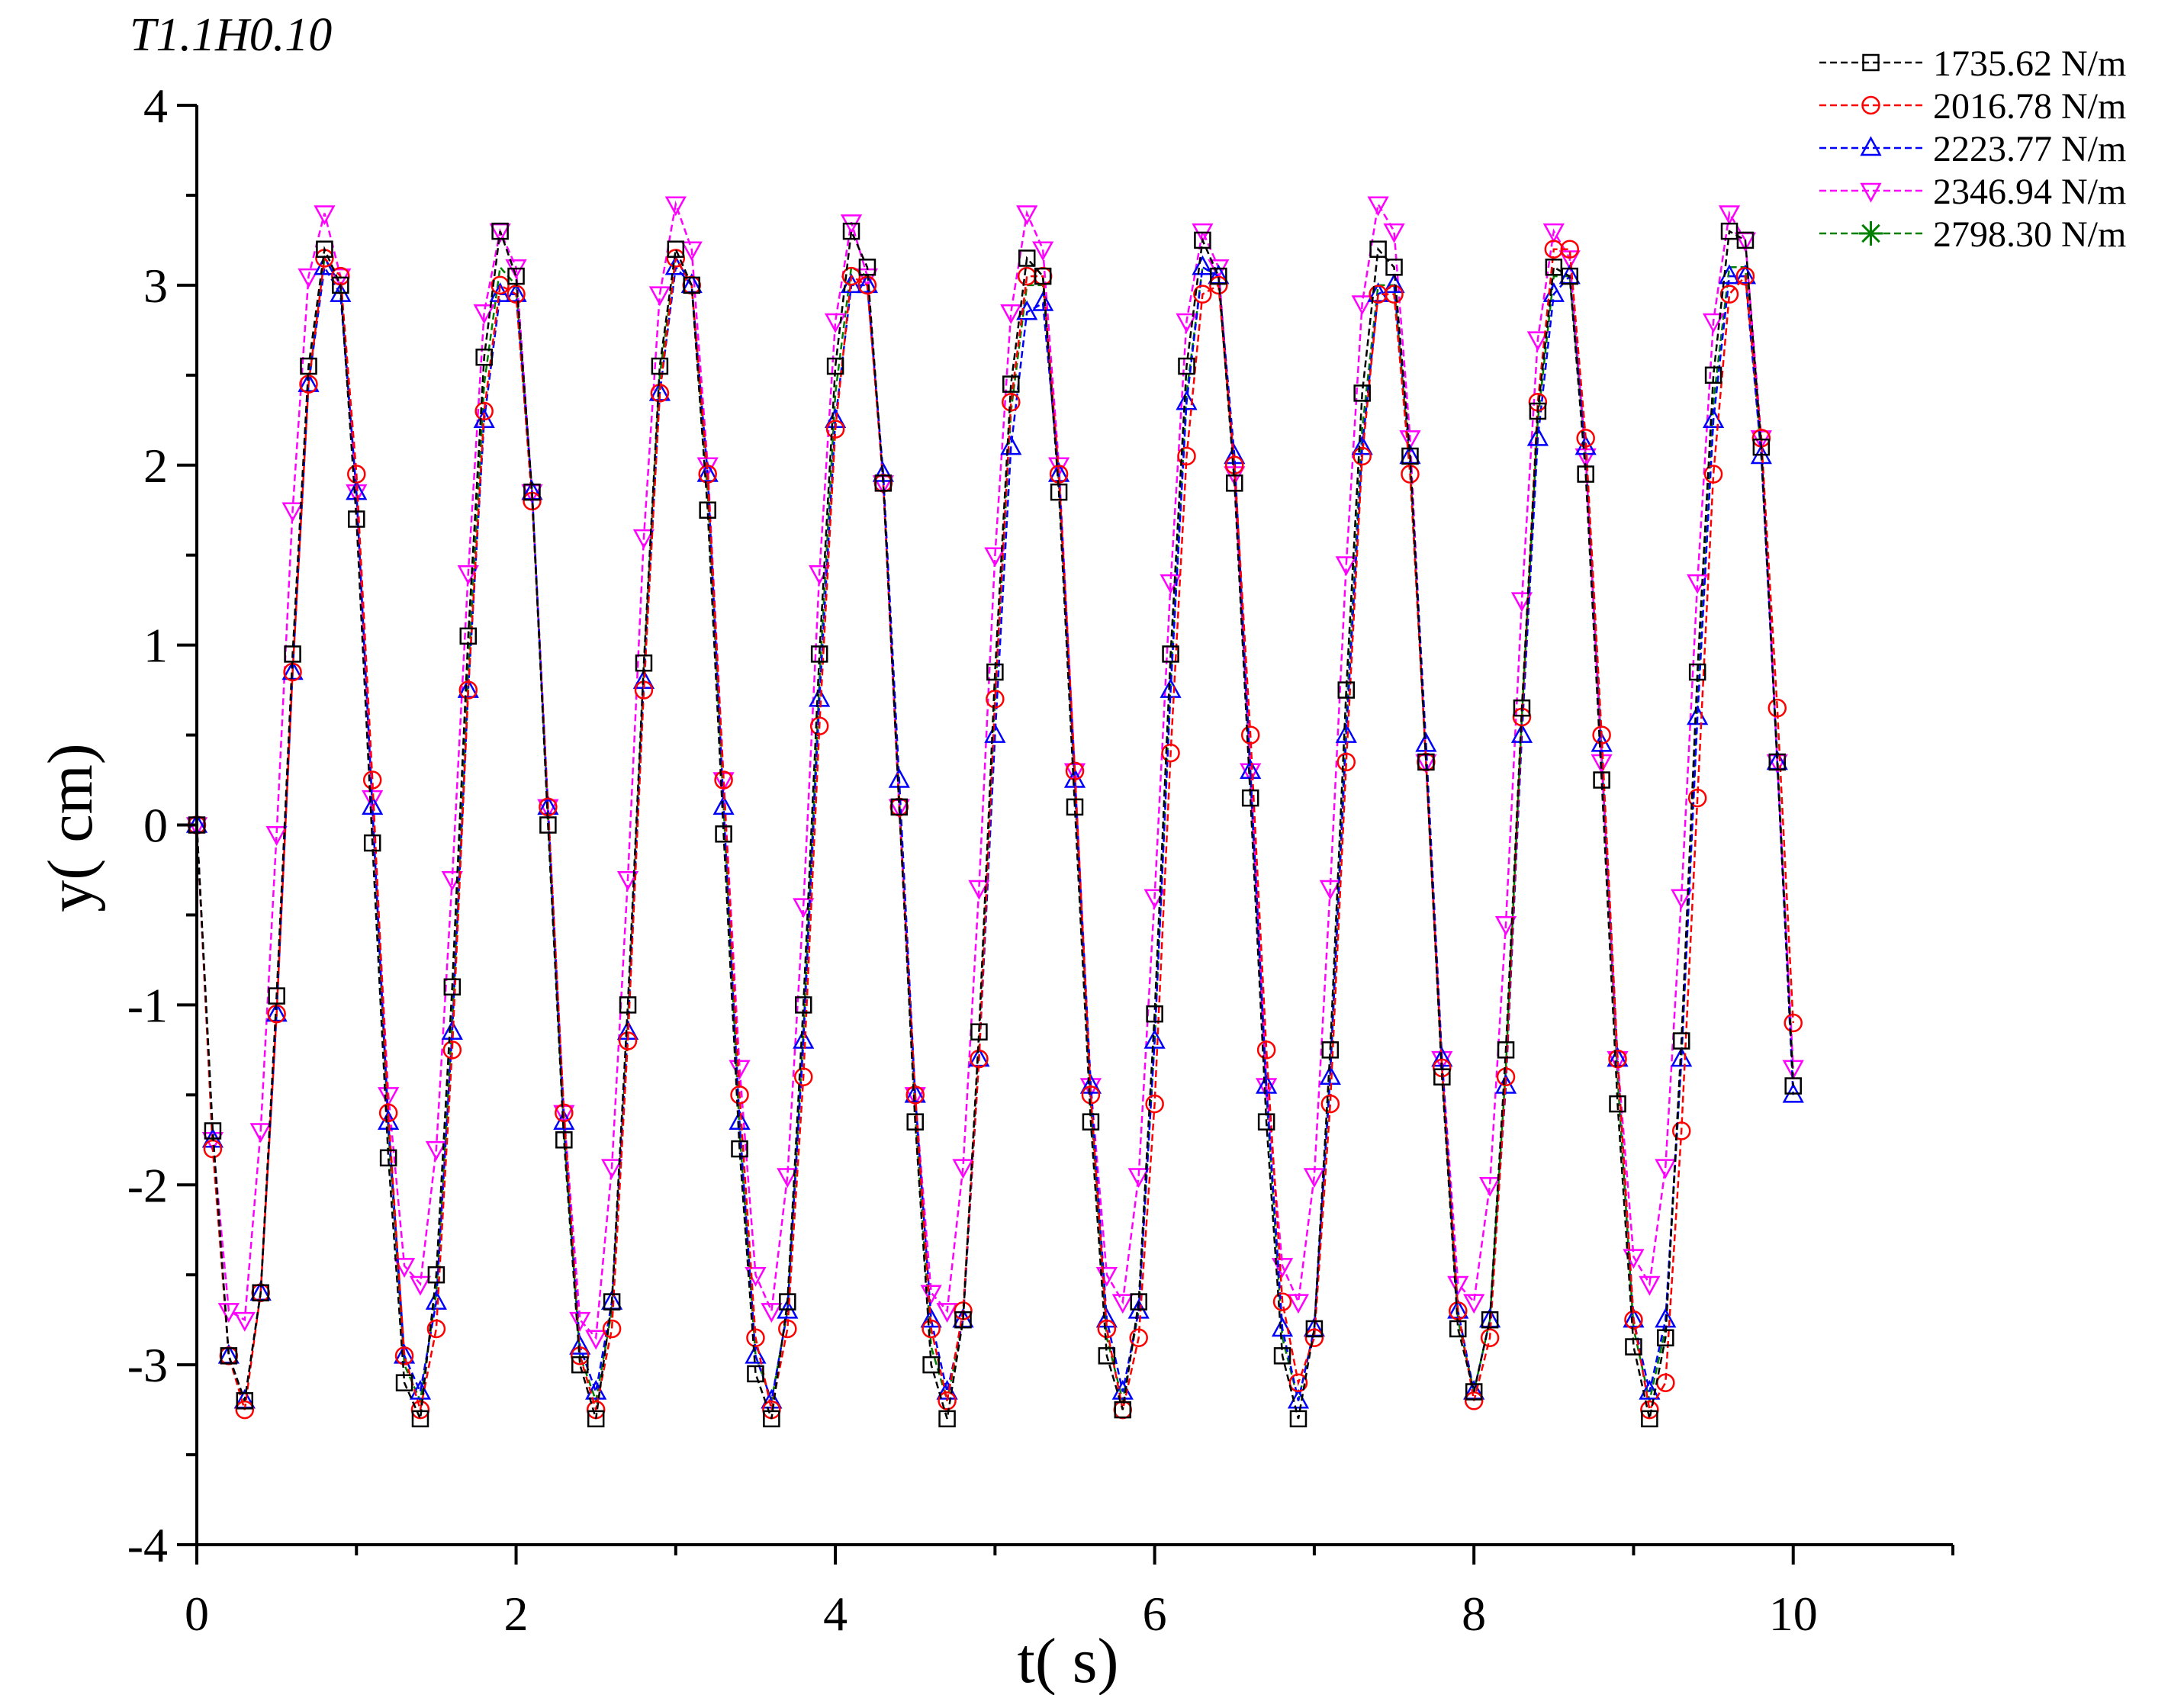  I want to click on legend-marker, so click(1870, 233).